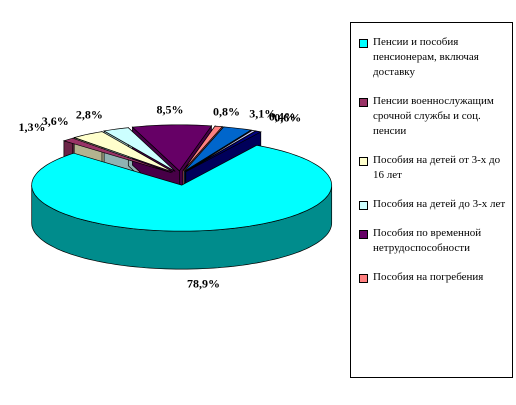 The width and height of the screenshot is (516, 405). I want to click on data-label: 3,1%, so click(262, 114).